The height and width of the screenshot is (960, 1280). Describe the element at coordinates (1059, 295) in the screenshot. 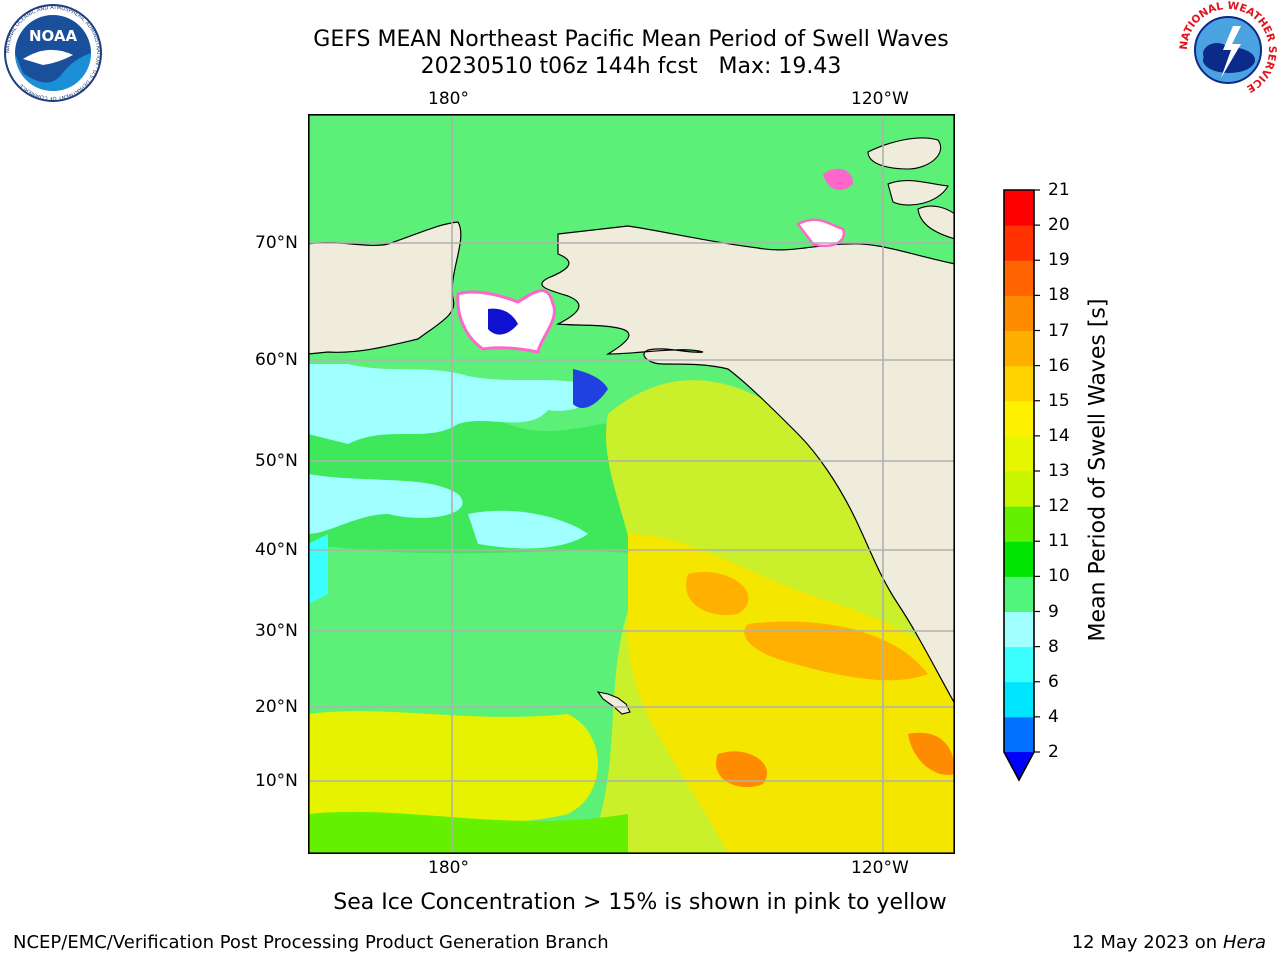

I see `colorbar-tick-label: 18` at that location.